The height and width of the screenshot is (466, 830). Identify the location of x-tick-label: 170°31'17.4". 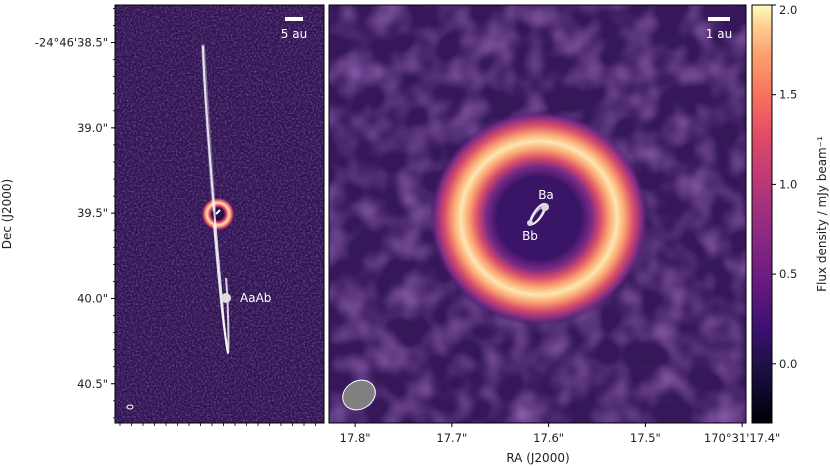
(742, 438).